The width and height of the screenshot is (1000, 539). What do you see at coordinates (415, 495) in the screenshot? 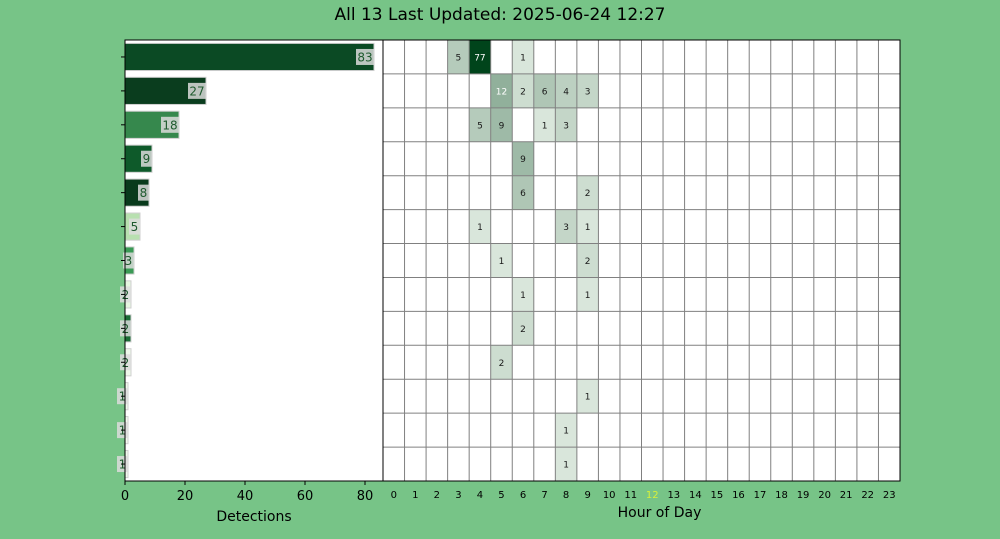
I see `hour-tick-label: 1` at bounding box center [415, 495].